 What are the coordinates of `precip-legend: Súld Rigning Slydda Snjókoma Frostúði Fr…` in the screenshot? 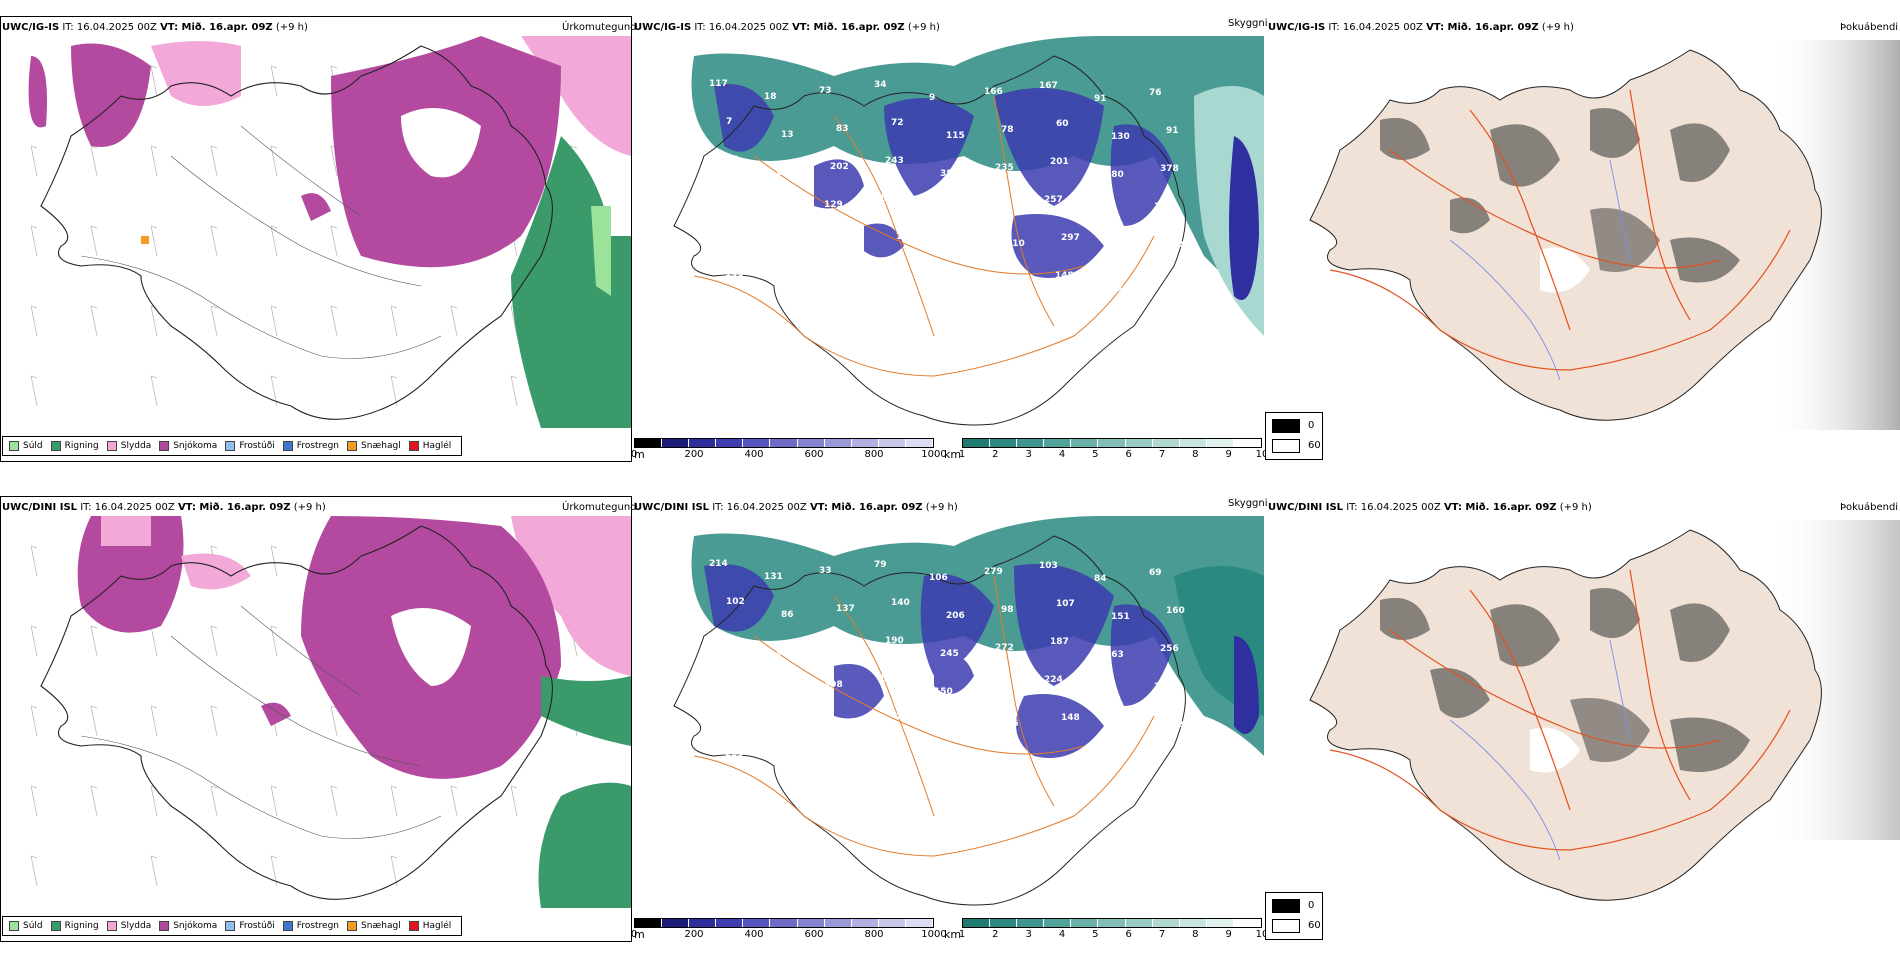 It's located at (232, 926).